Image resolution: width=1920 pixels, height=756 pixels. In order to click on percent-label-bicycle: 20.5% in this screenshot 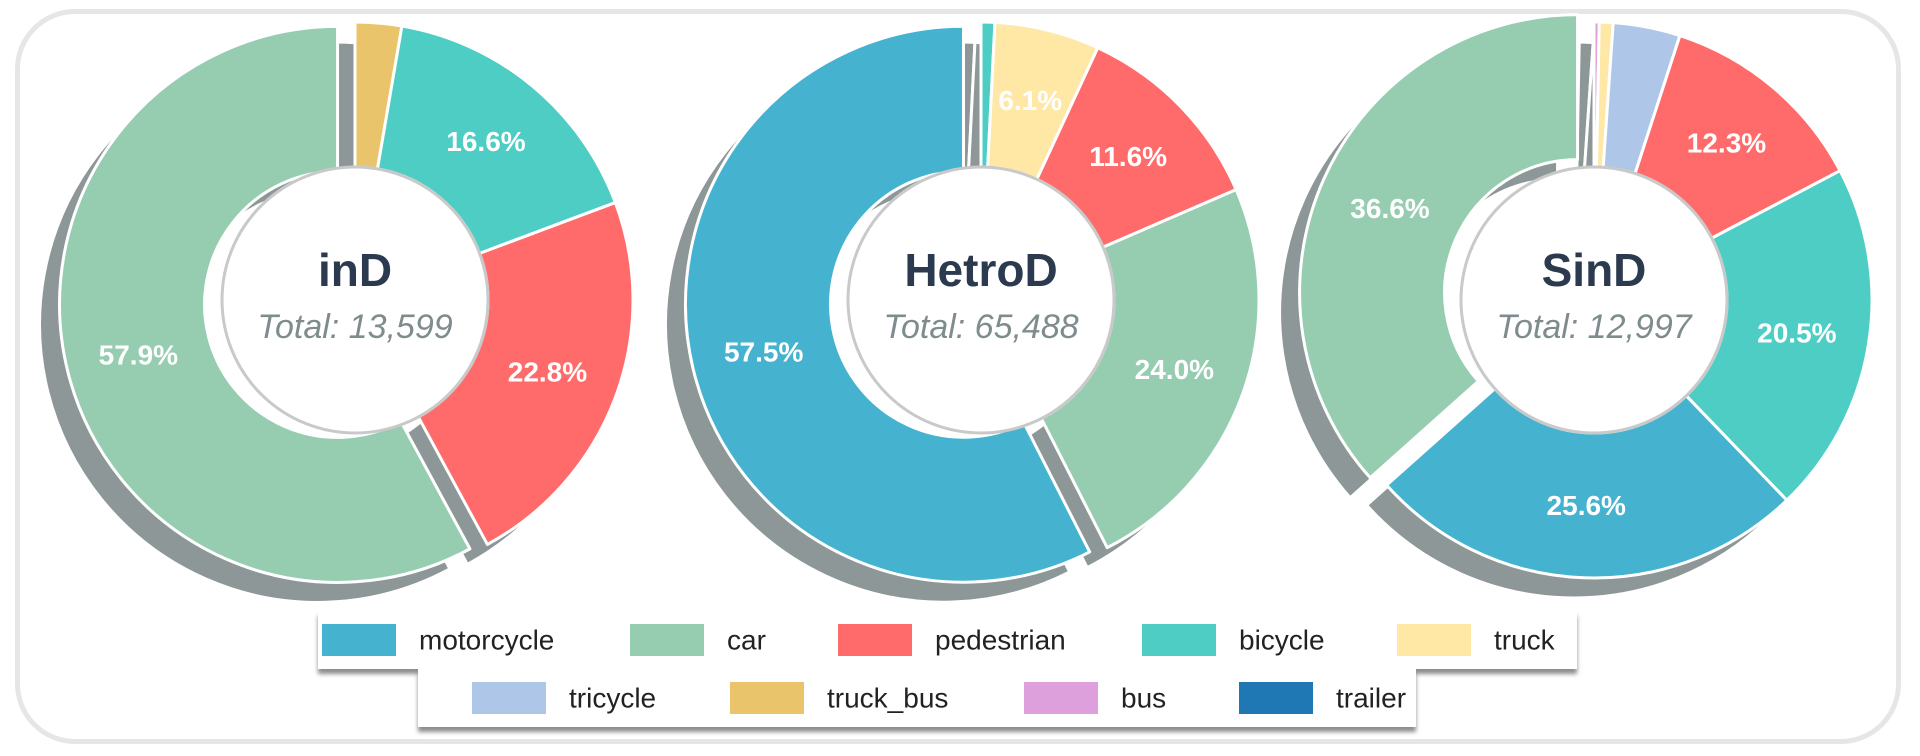, I will do `click(1796, 332)`.